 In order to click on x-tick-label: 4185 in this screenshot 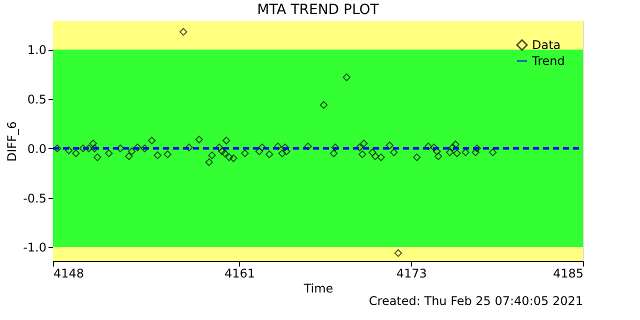, I will do `click(568, 273)`.